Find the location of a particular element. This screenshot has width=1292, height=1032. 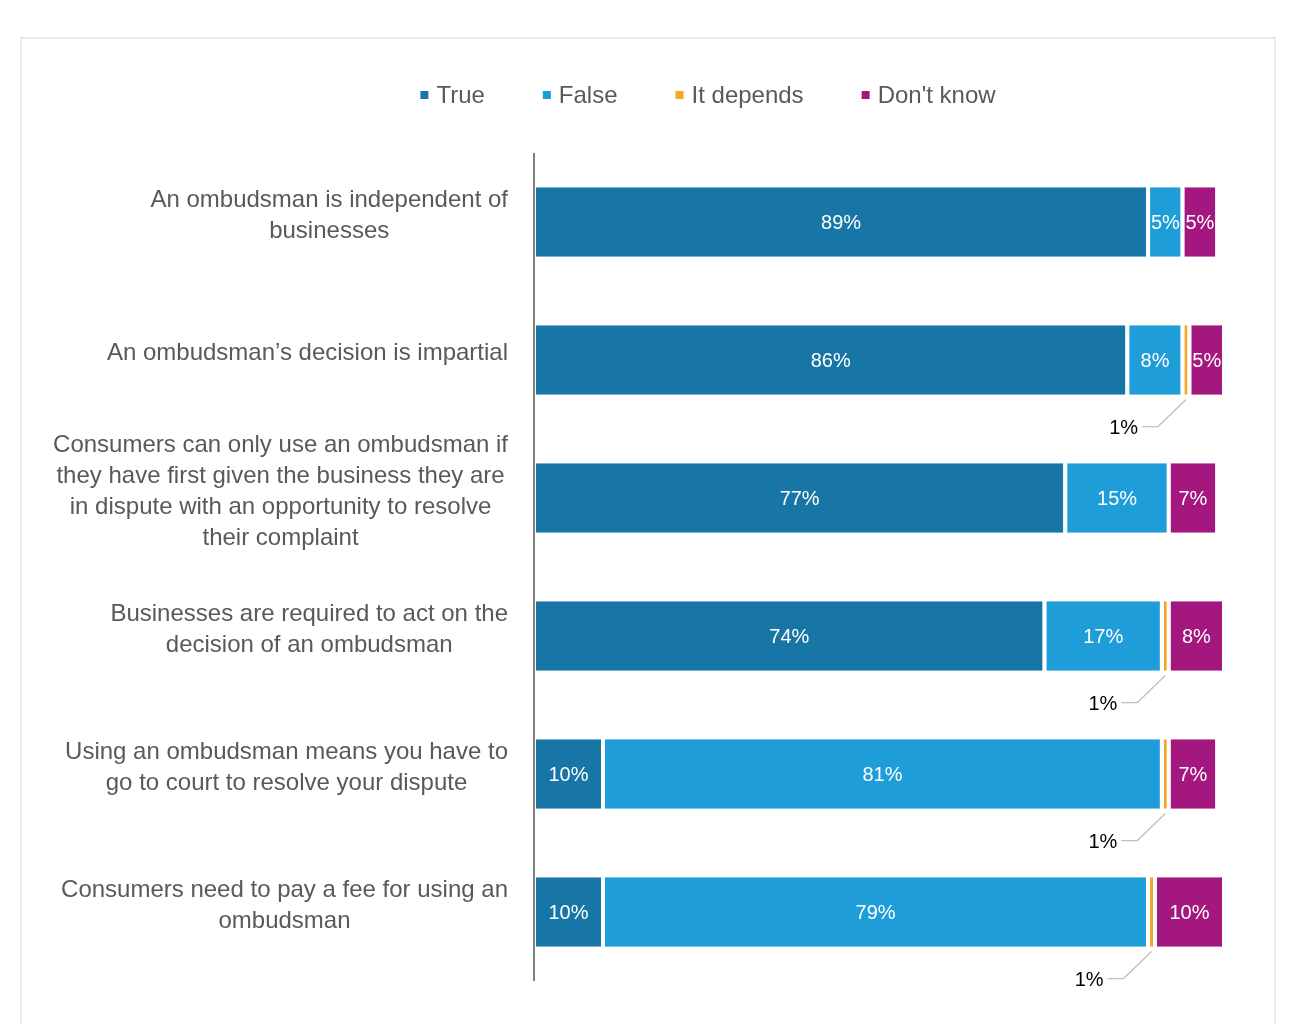

data-label: 15% is located at coordinates (1117, 498).